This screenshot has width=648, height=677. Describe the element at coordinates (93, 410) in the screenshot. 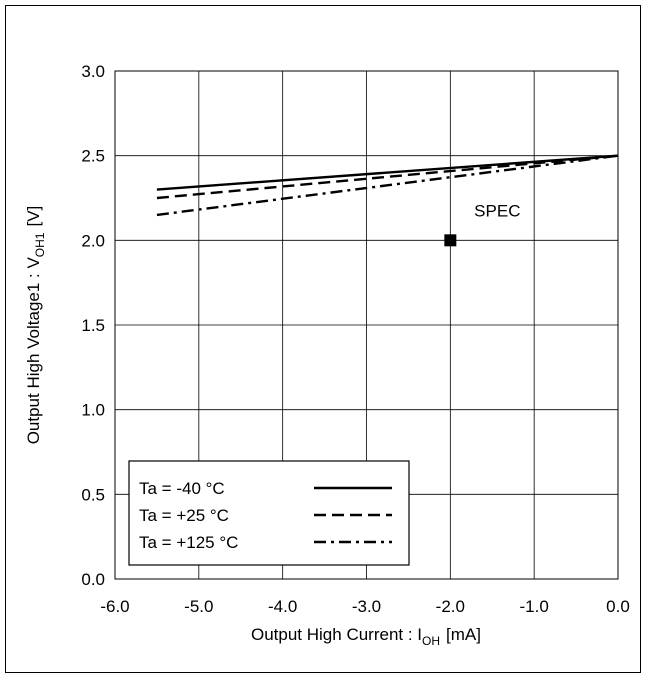

I see `y-tick-label-2: 1.0` at that location.